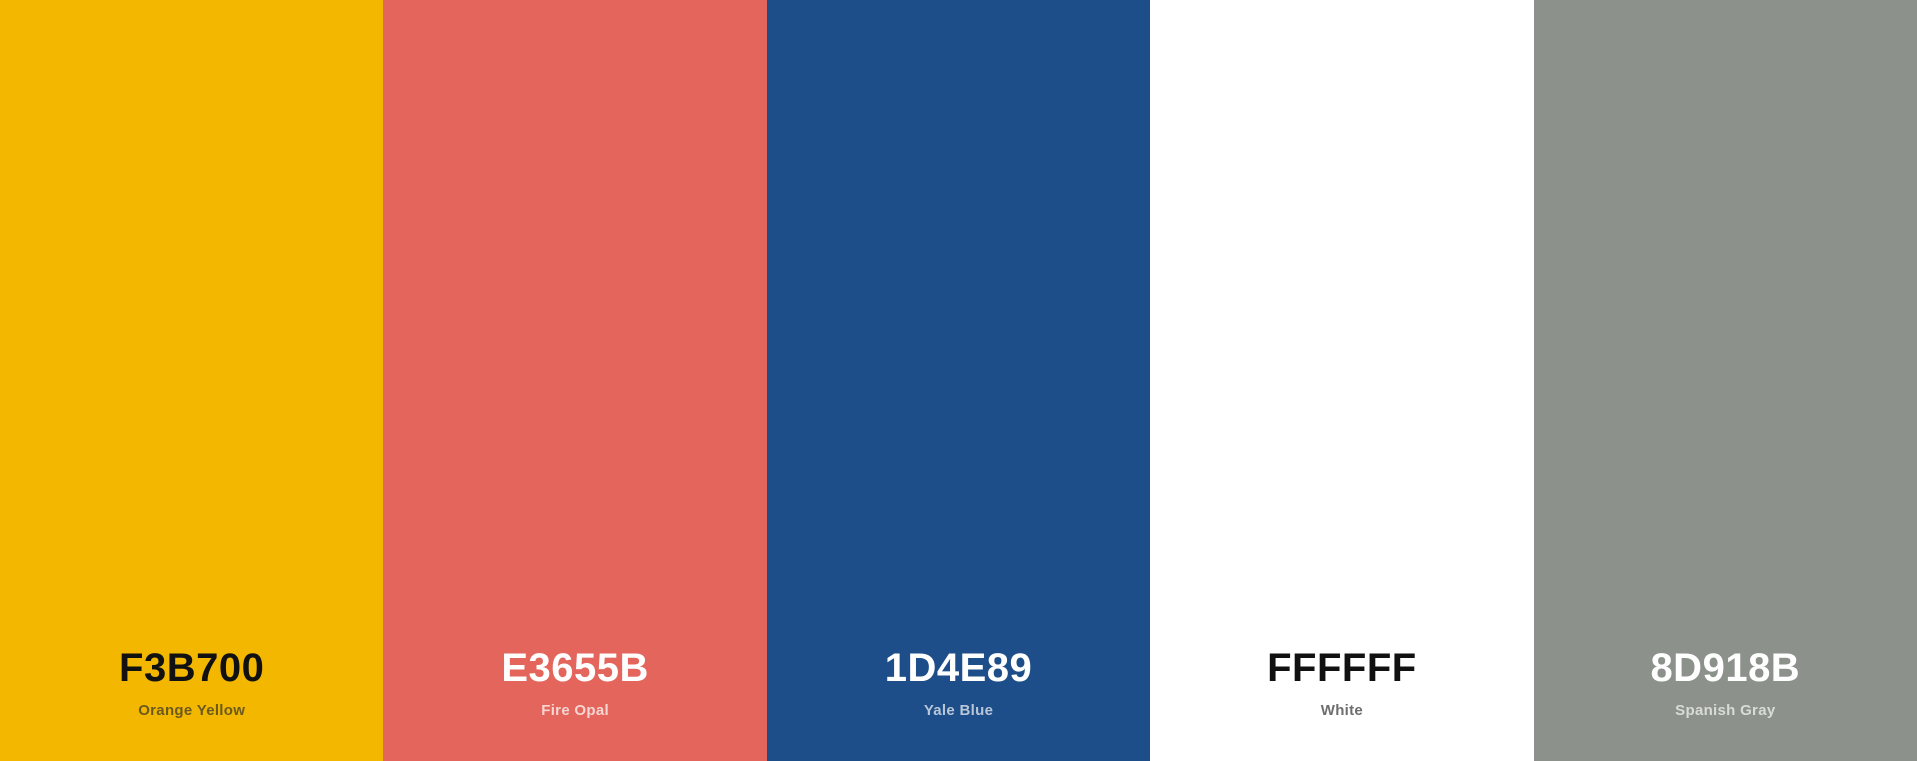 Image resolution: width=1917 pixels, height=761 pixels. What do you see at coordinates (1342, 668) in the screenshot?
I see `swatch-hex-code: FFFFFF` at bounding box center [1342, 668].